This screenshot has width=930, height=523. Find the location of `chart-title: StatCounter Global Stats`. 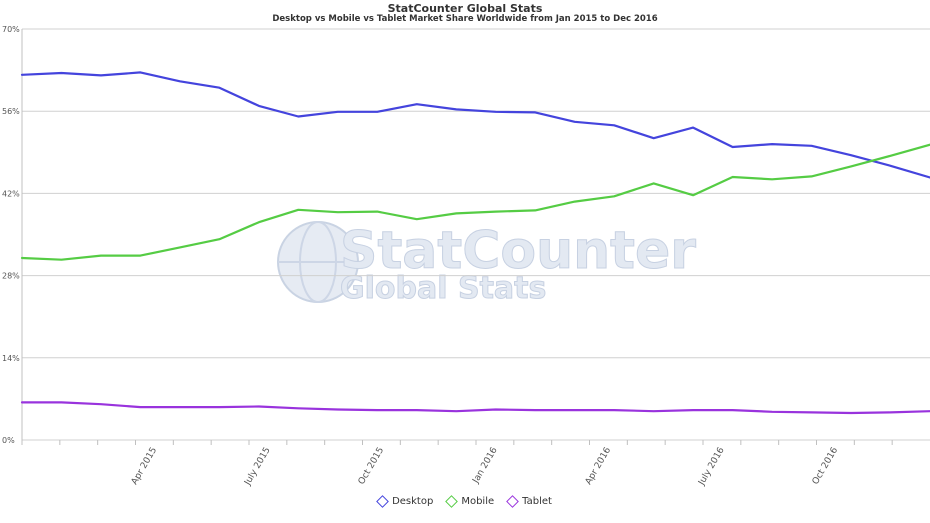

chart-title: StatCounter Global Stats is located at coordinates (465, 8).